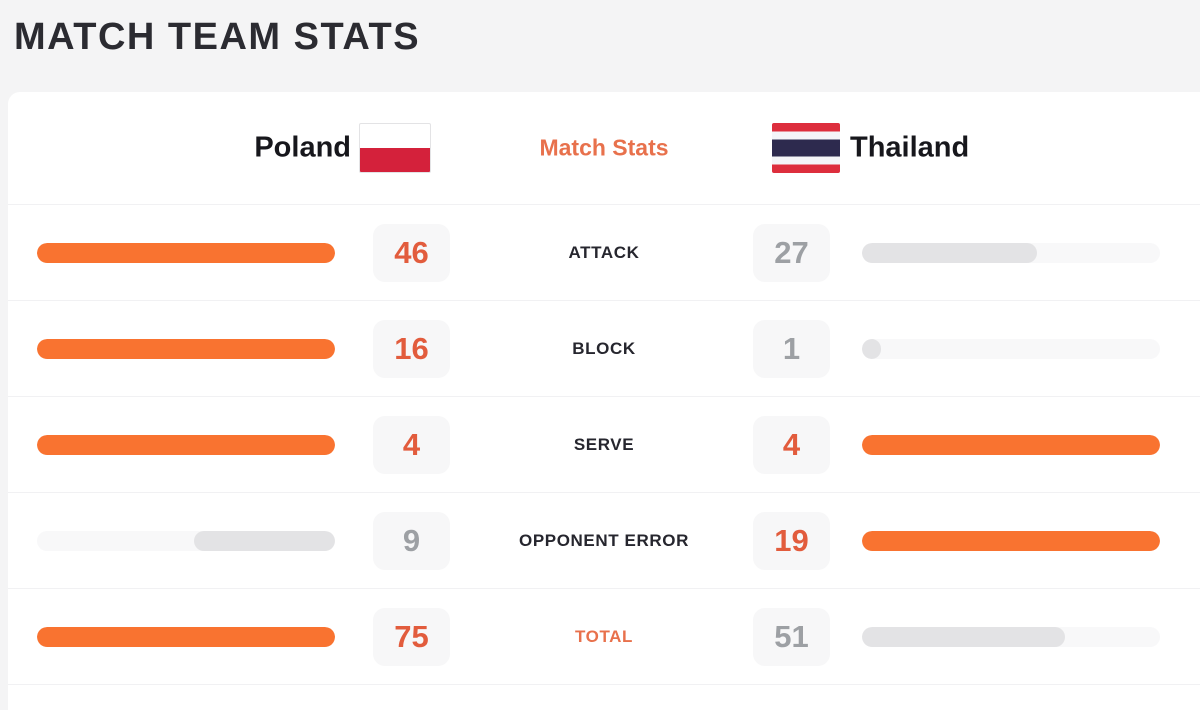  I want to click on away-value: 51, so click(791, 636).